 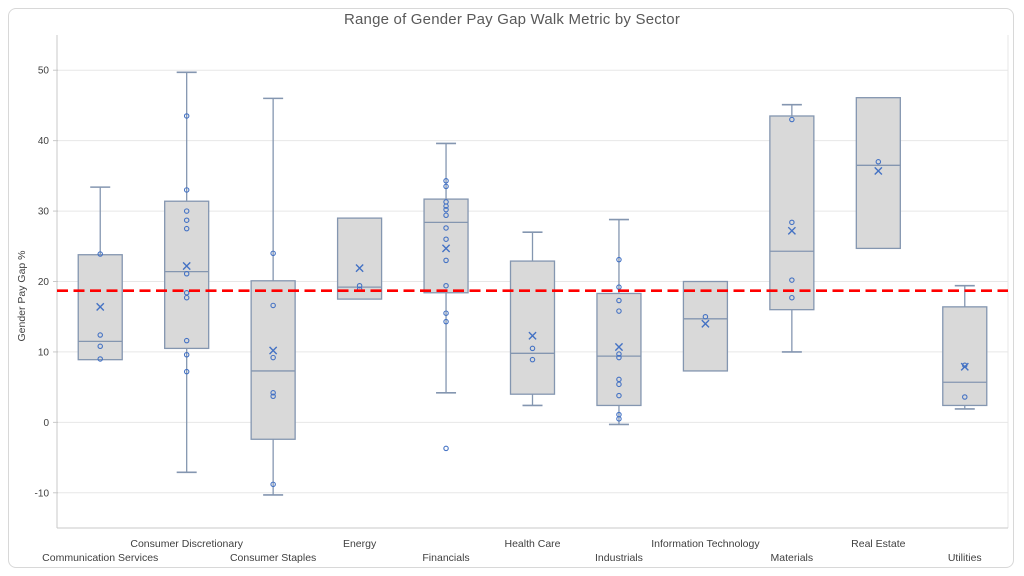 What do you see at coordinates (44, 352) in the screenshot?
I see `y-tick-label-10: 10` at bounding box center [44, 352].